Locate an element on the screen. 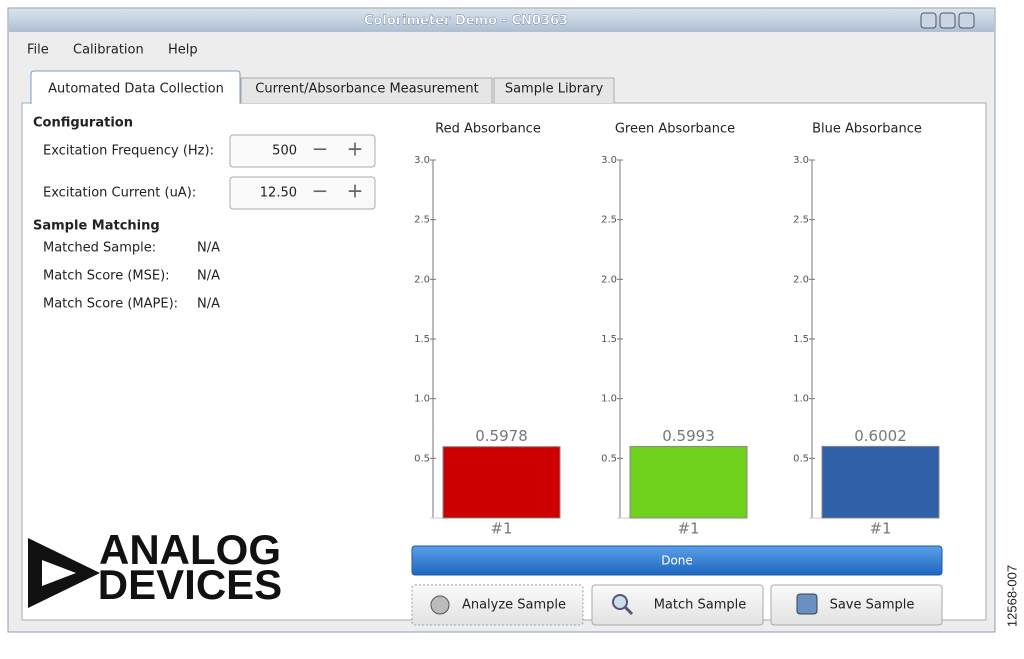 The image size is (1024, 659). chart-title: Green Absorbance is located at coordinates (675, 129).